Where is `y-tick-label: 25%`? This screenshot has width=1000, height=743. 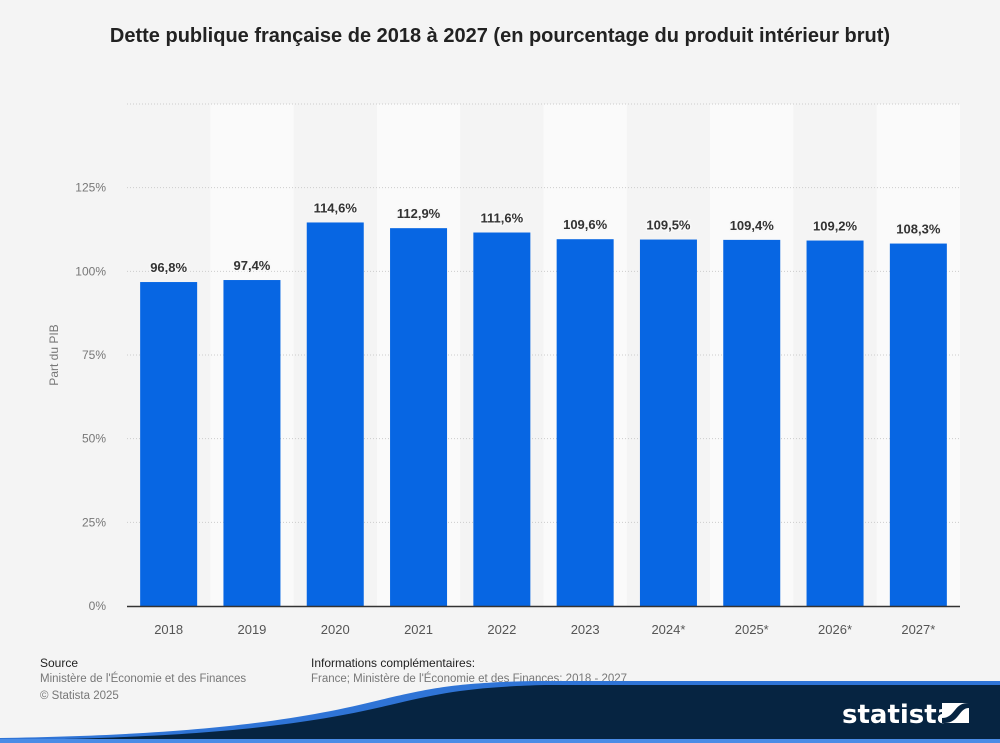
y-tick-label: 25% is located at coordinates (94, 522).